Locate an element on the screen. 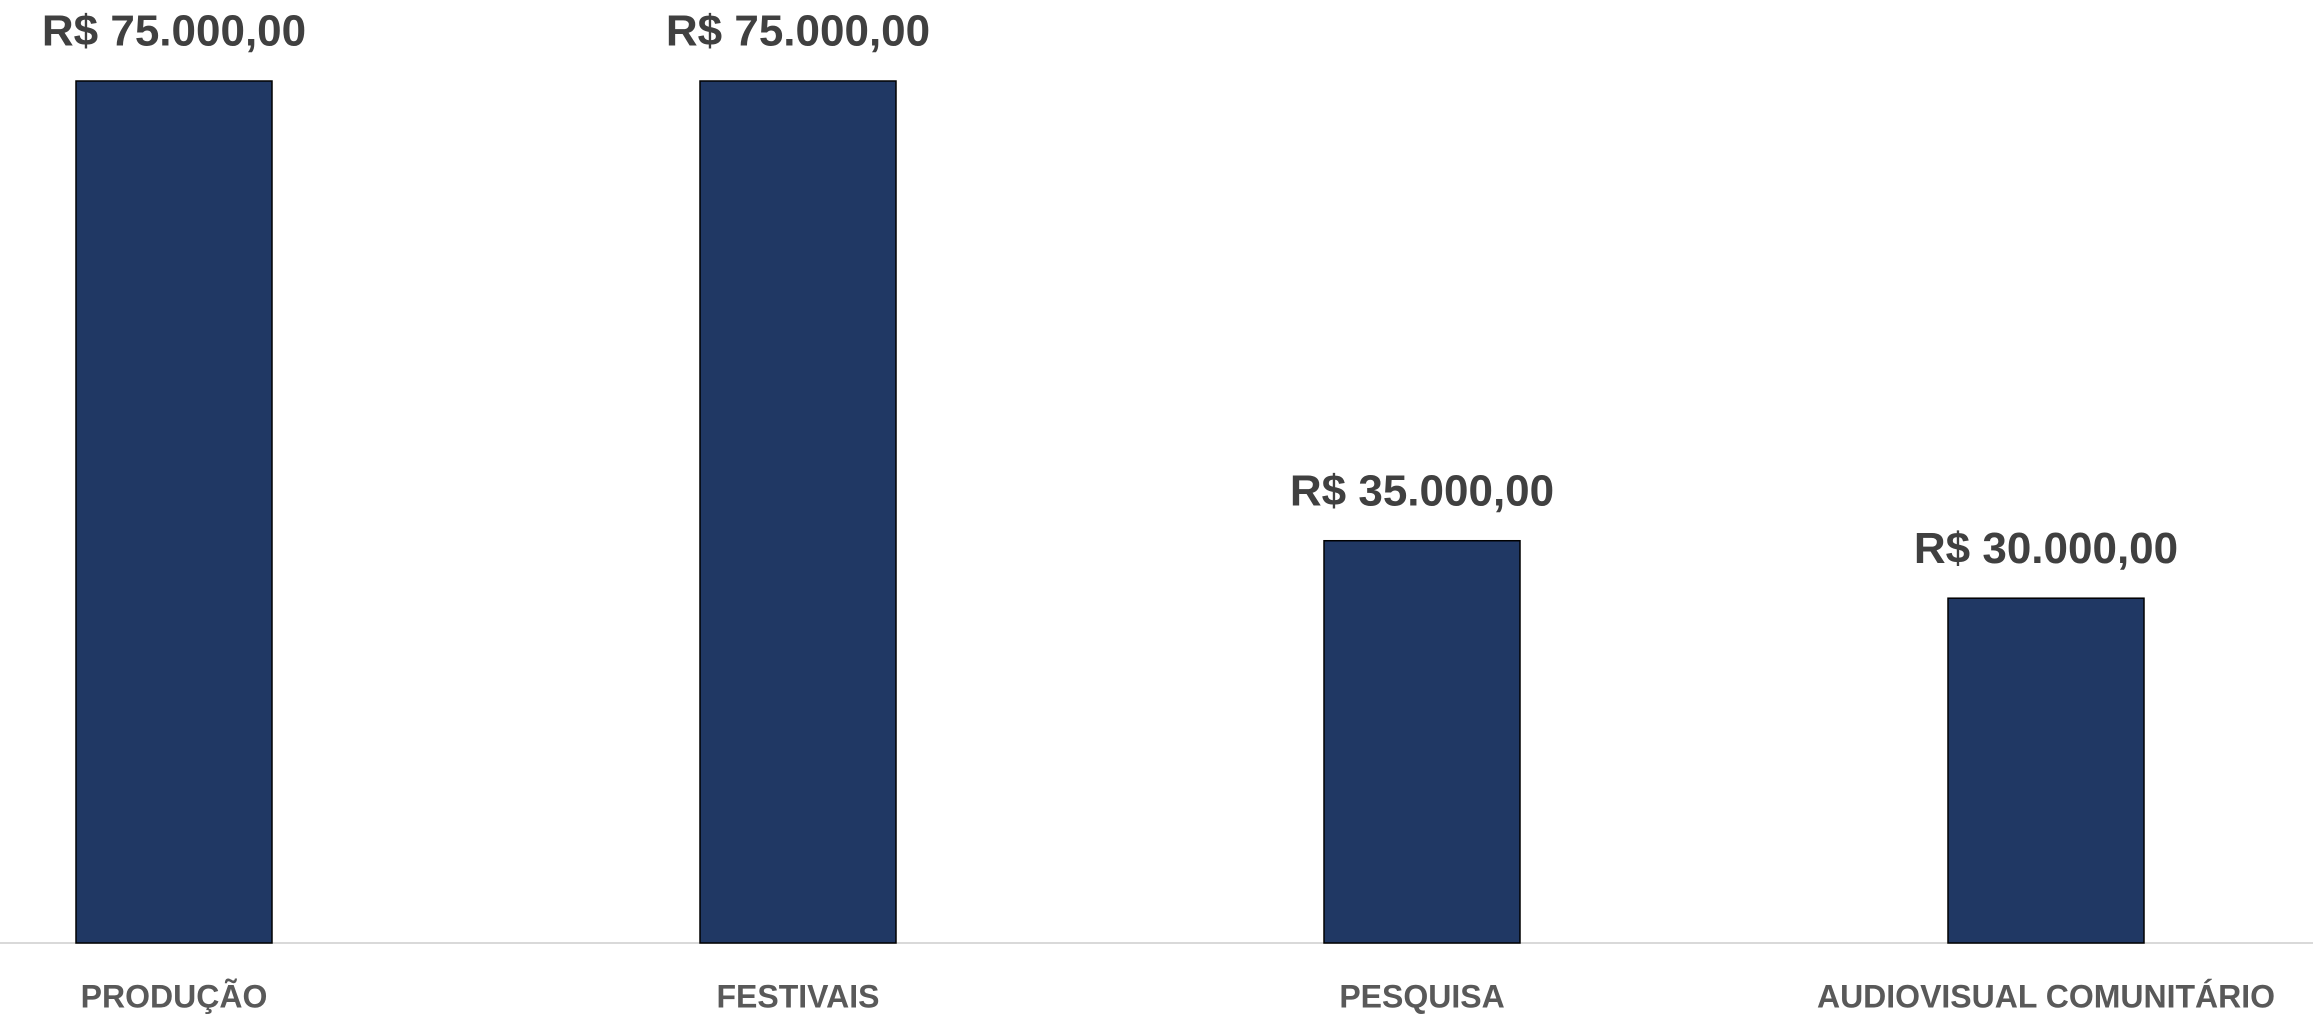  value-label: R$ 30.000,00 is located at coordinates (2046, 548).